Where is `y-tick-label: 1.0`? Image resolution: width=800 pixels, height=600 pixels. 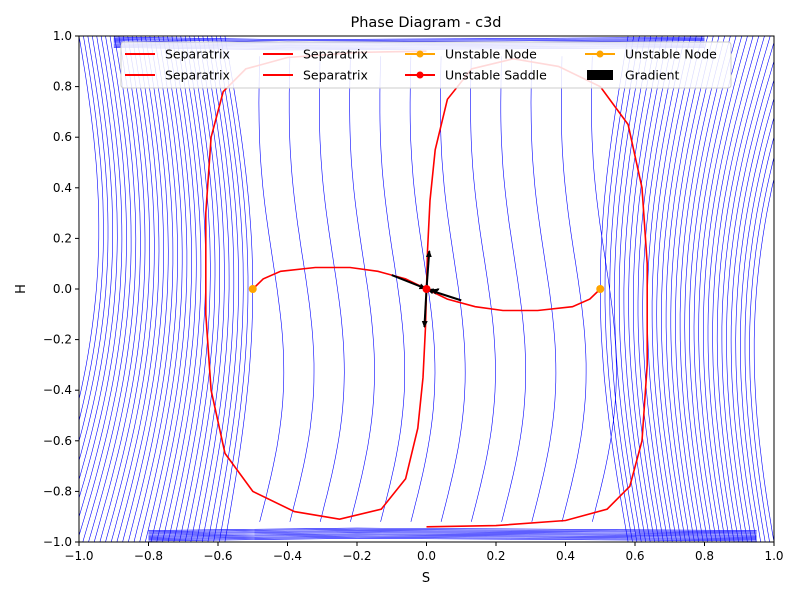 y-tick-label: 1.0 is located at coordinates (62, 36).